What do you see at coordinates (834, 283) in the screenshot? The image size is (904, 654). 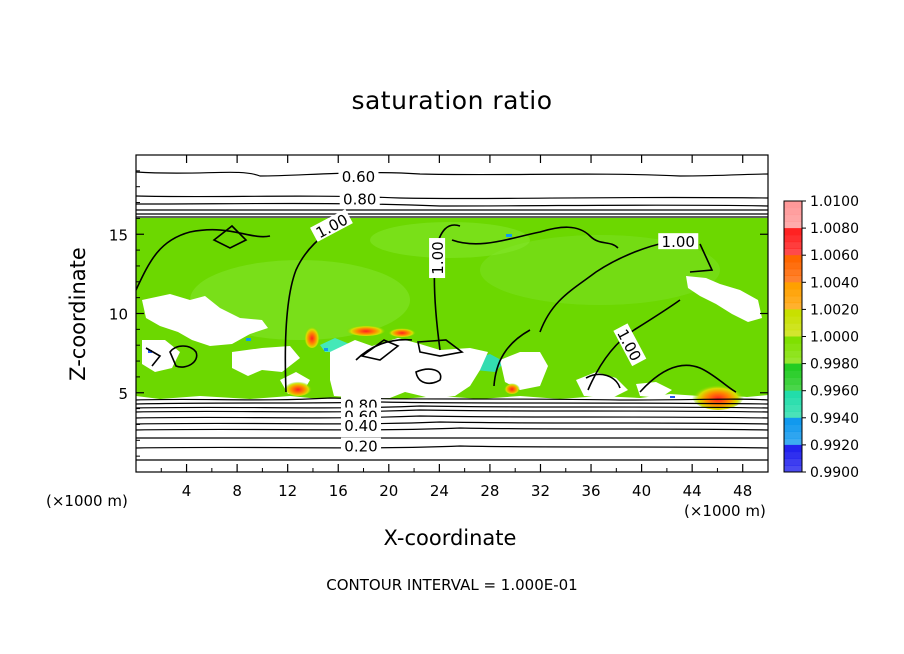 I see `colorbar-label: 1.0040` at bounding box center [834, 283].